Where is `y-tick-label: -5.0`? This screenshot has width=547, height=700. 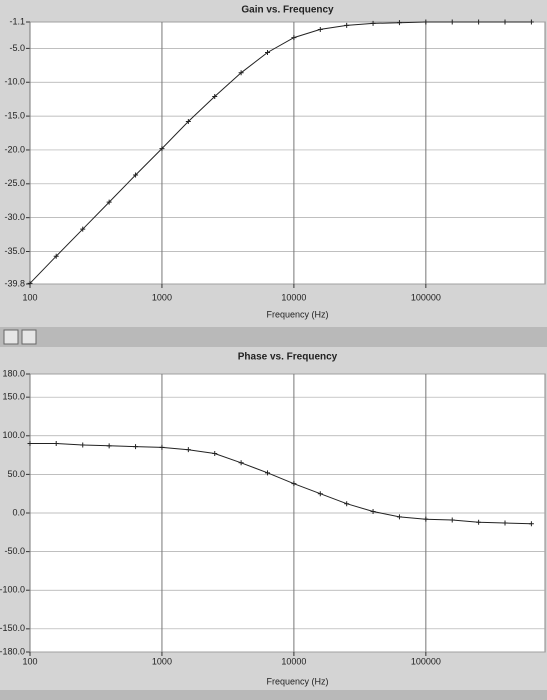 y-tick-label: -5.0 is located at coordinates (17, 48).